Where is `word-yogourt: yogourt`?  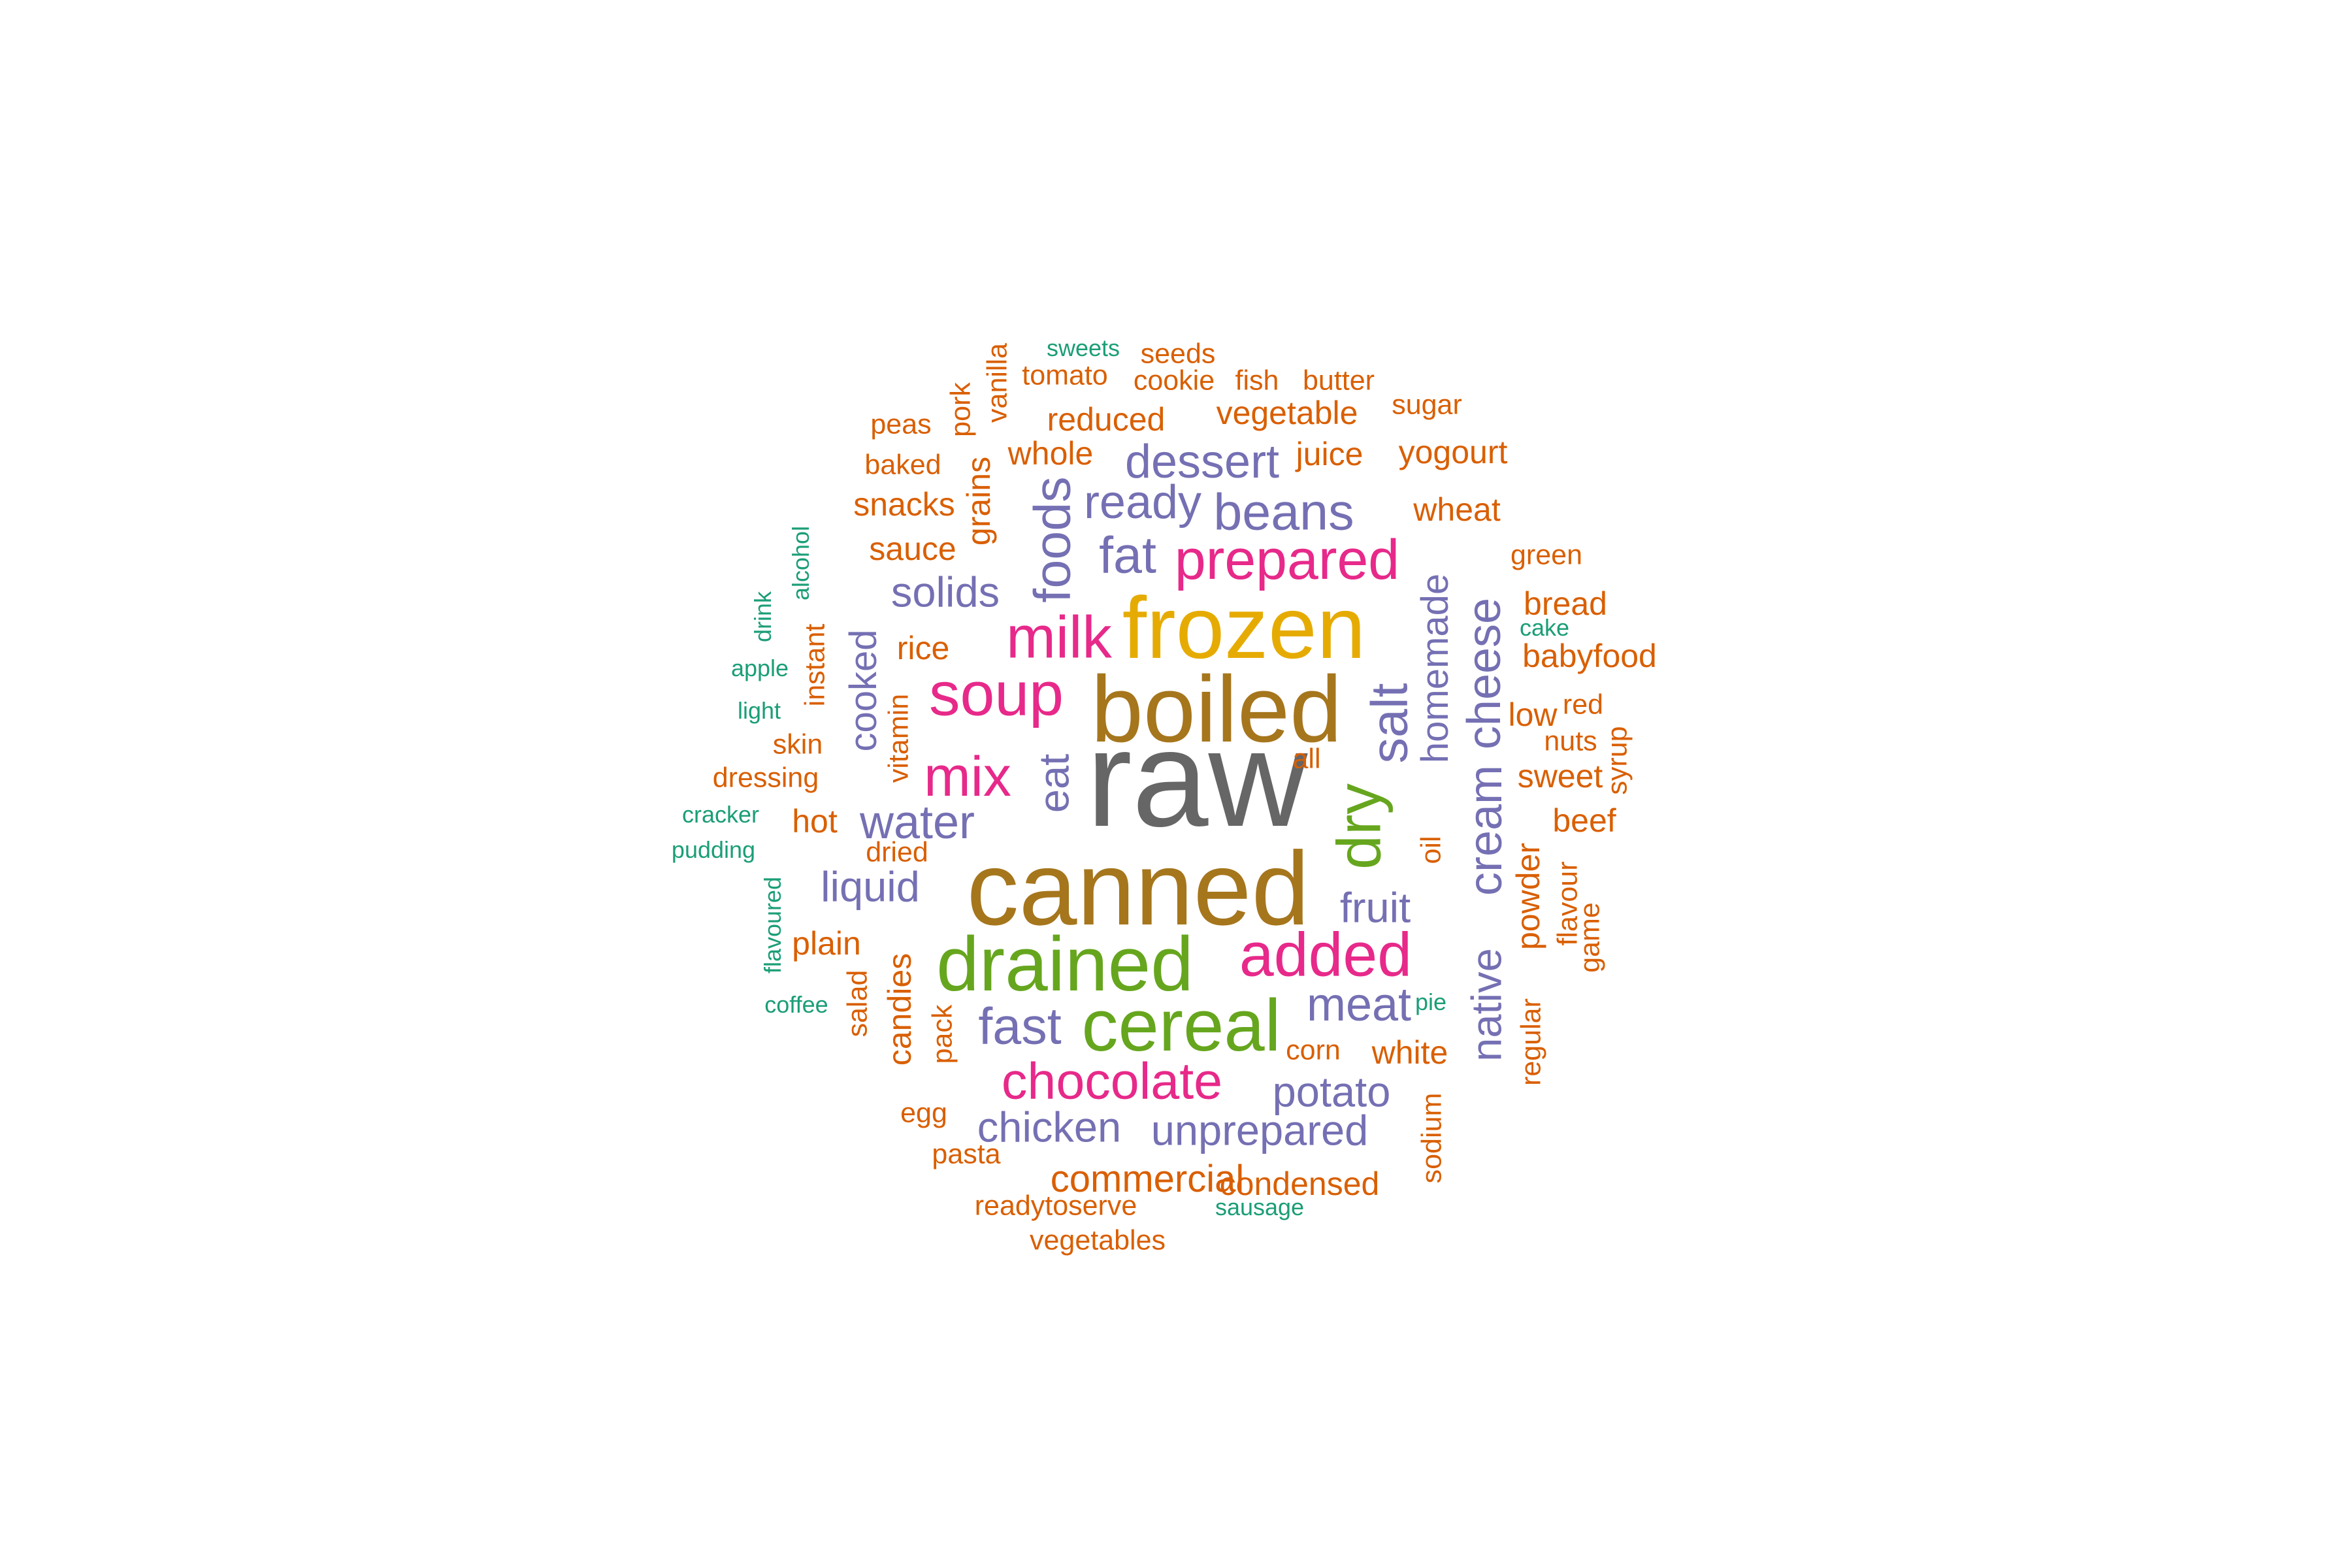
word-yogourt: yogourt is located at coordinates (1453, 452).